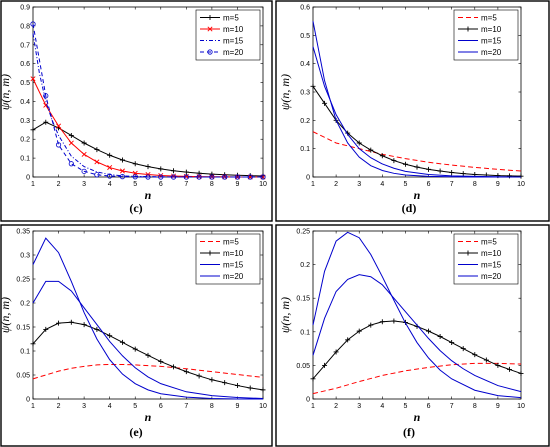  Describe the element at coordinates (233, 264) in the screenshot. I see `legend-entry: m=15` at that location.